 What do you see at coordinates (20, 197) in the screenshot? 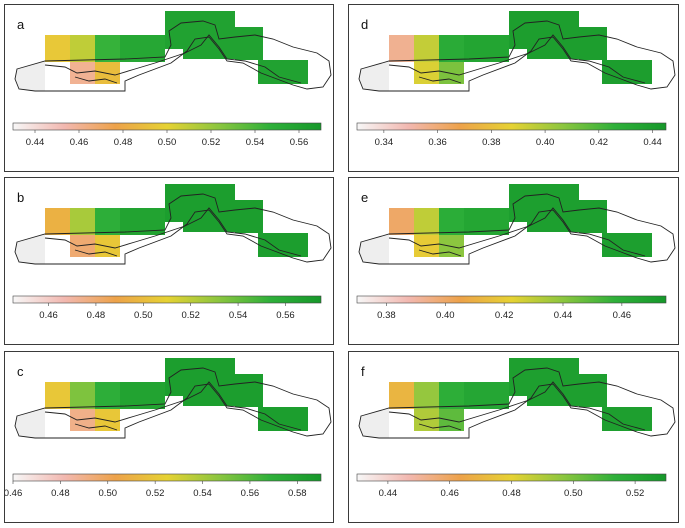
I see `panel-label: b` at bounding box center [20, 197].